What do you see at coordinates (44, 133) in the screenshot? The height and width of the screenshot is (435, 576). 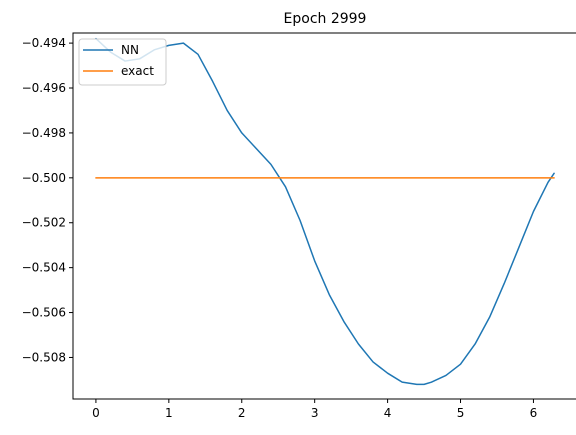 I see `y-tick-label: −0.498` at bounding box center [44, 133].